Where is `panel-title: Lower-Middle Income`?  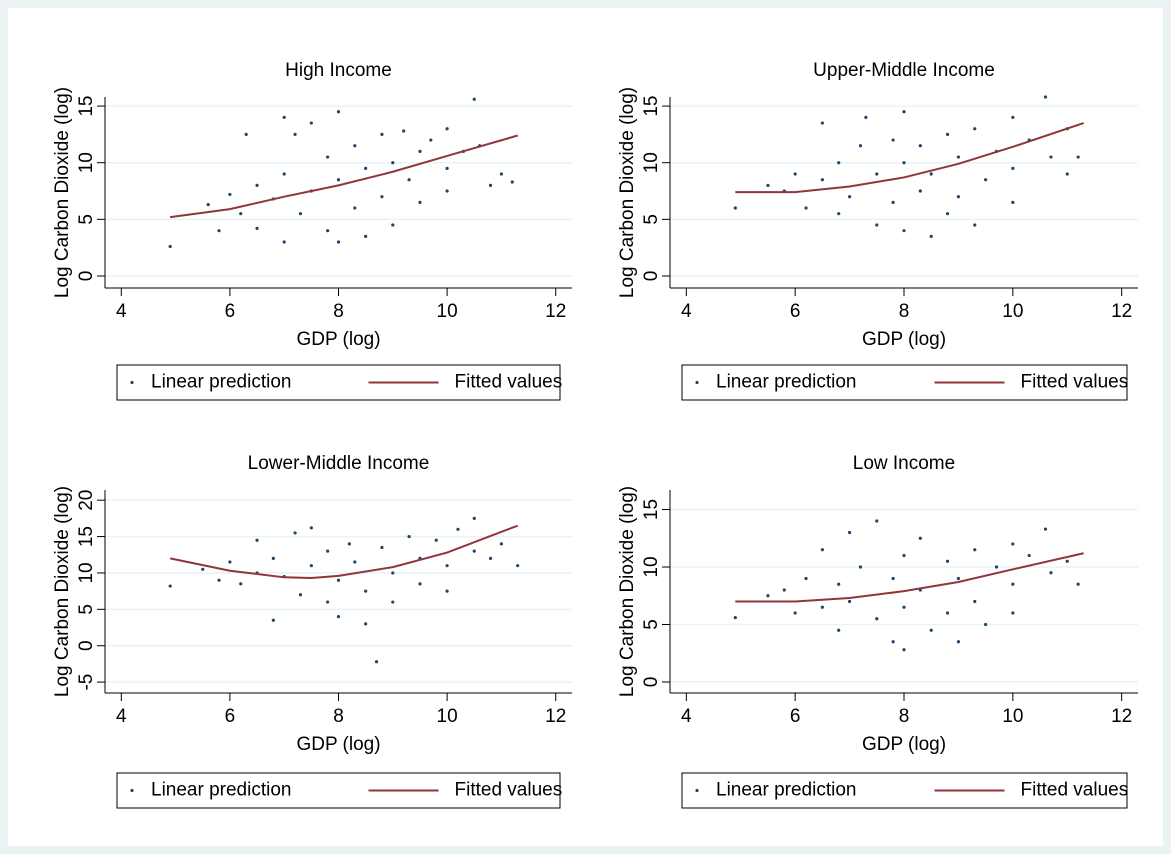
panel-title: Lower-Middle Income is located at coordinates (339, 463).